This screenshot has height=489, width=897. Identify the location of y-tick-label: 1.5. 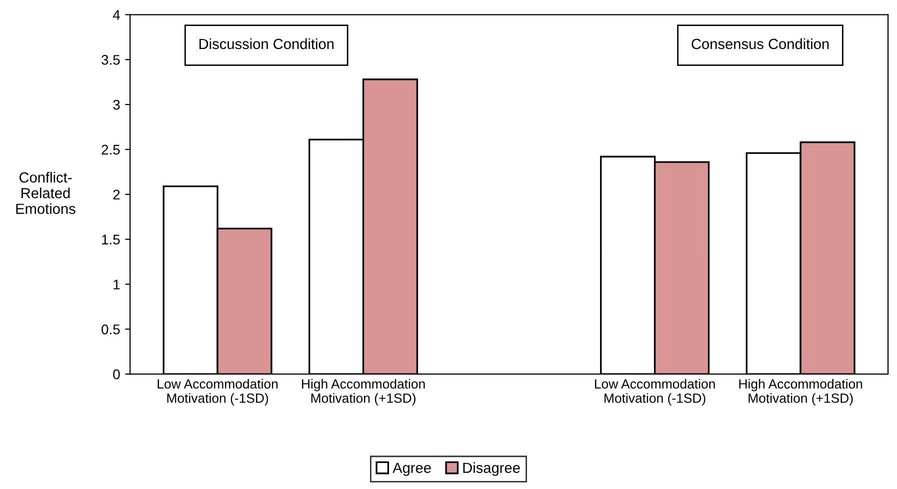
(111, 239).